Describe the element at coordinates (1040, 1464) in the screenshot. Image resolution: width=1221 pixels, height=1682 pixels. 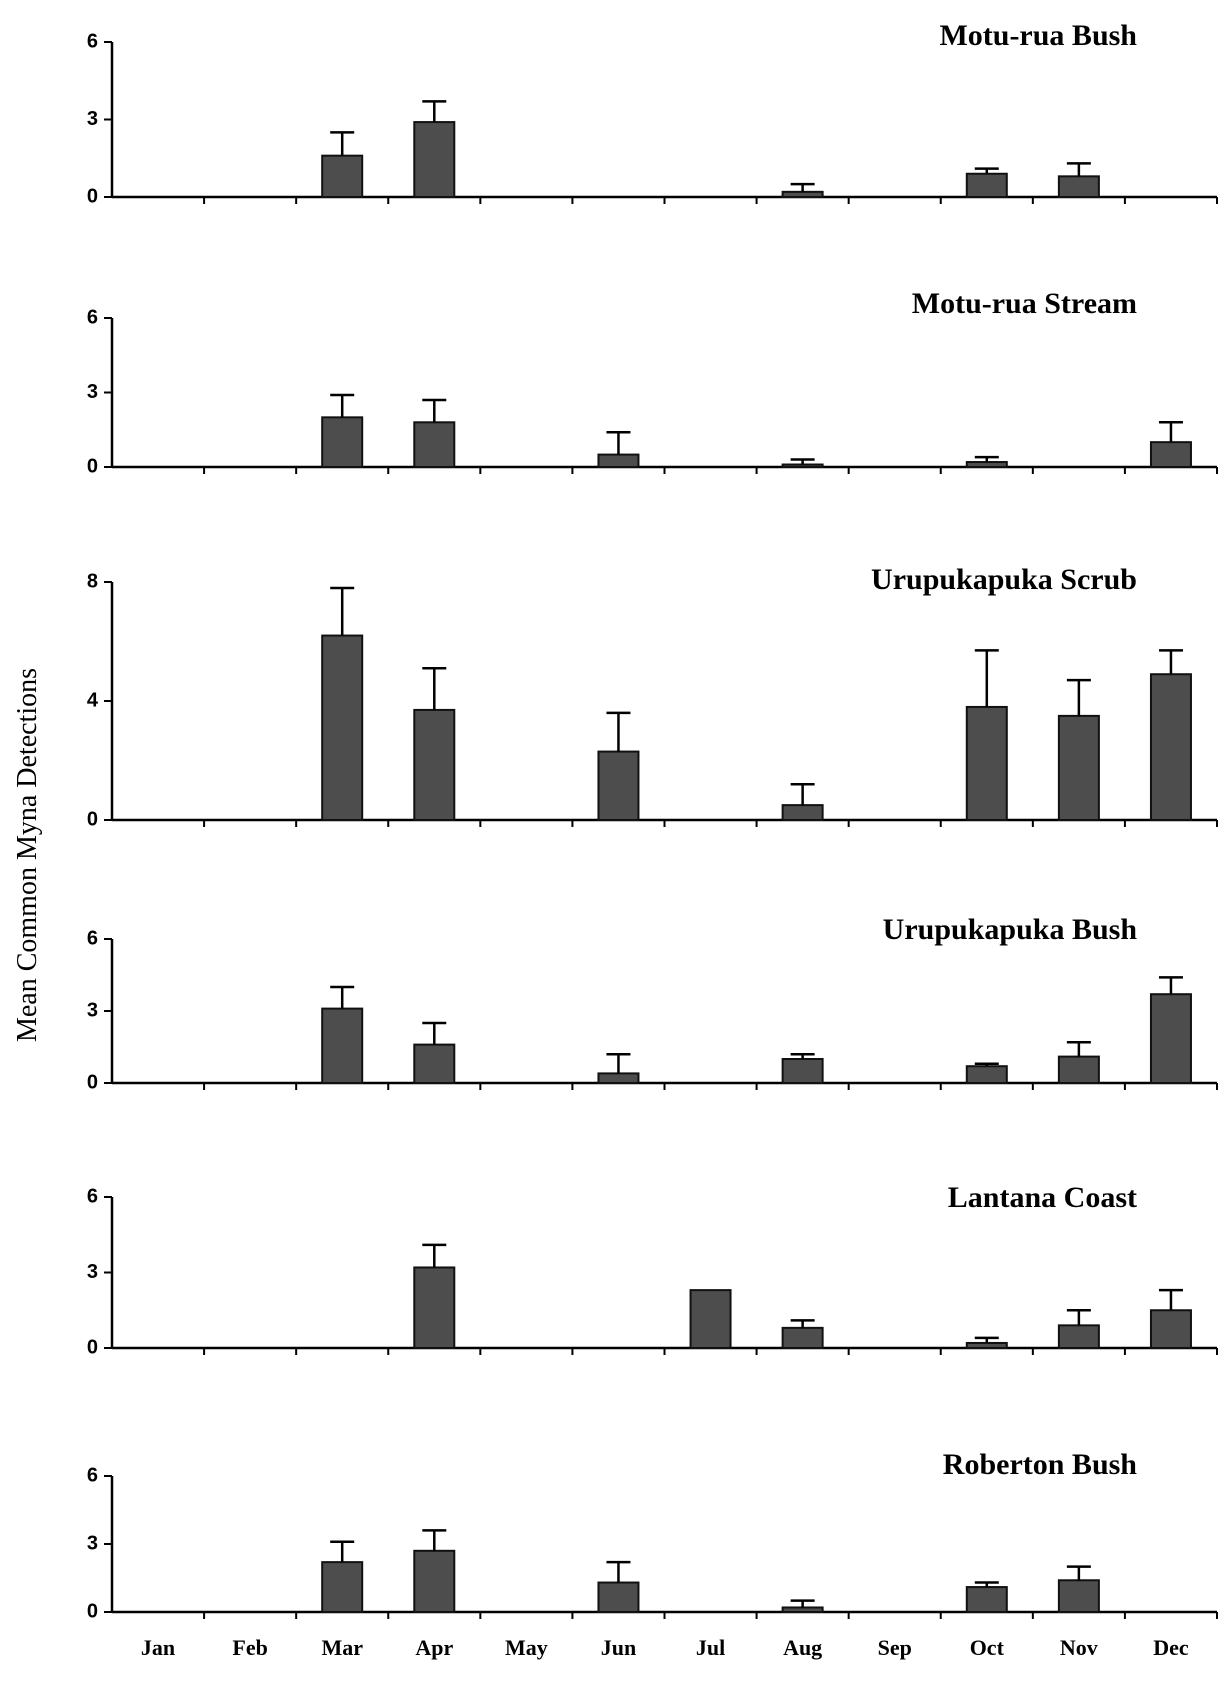
I see `panel-title: Roberton Bush` at that location.